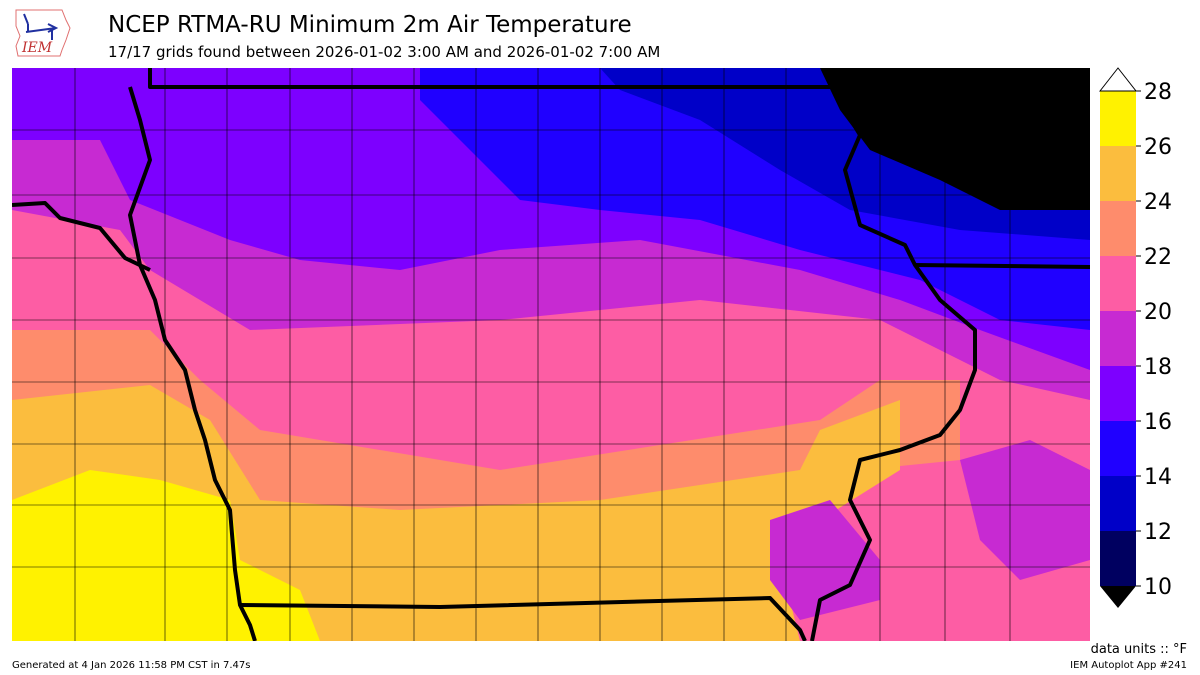  Describe the element at coordinates (1158, 312) in the screenshot. I see `colorbar-tick-label: 20` at that location.